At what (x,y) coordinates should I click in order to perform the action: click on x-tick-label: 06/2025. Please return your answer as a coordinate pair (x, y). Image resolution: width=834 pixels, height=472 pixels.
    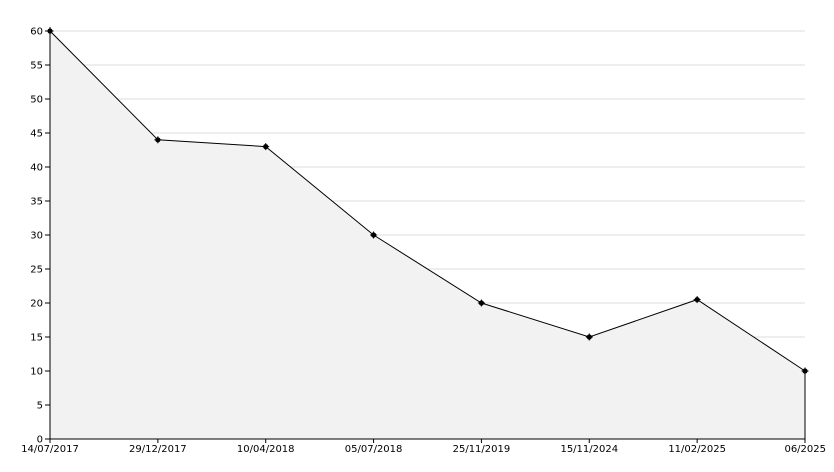
    Looking at the image, I should click on (805, 449).